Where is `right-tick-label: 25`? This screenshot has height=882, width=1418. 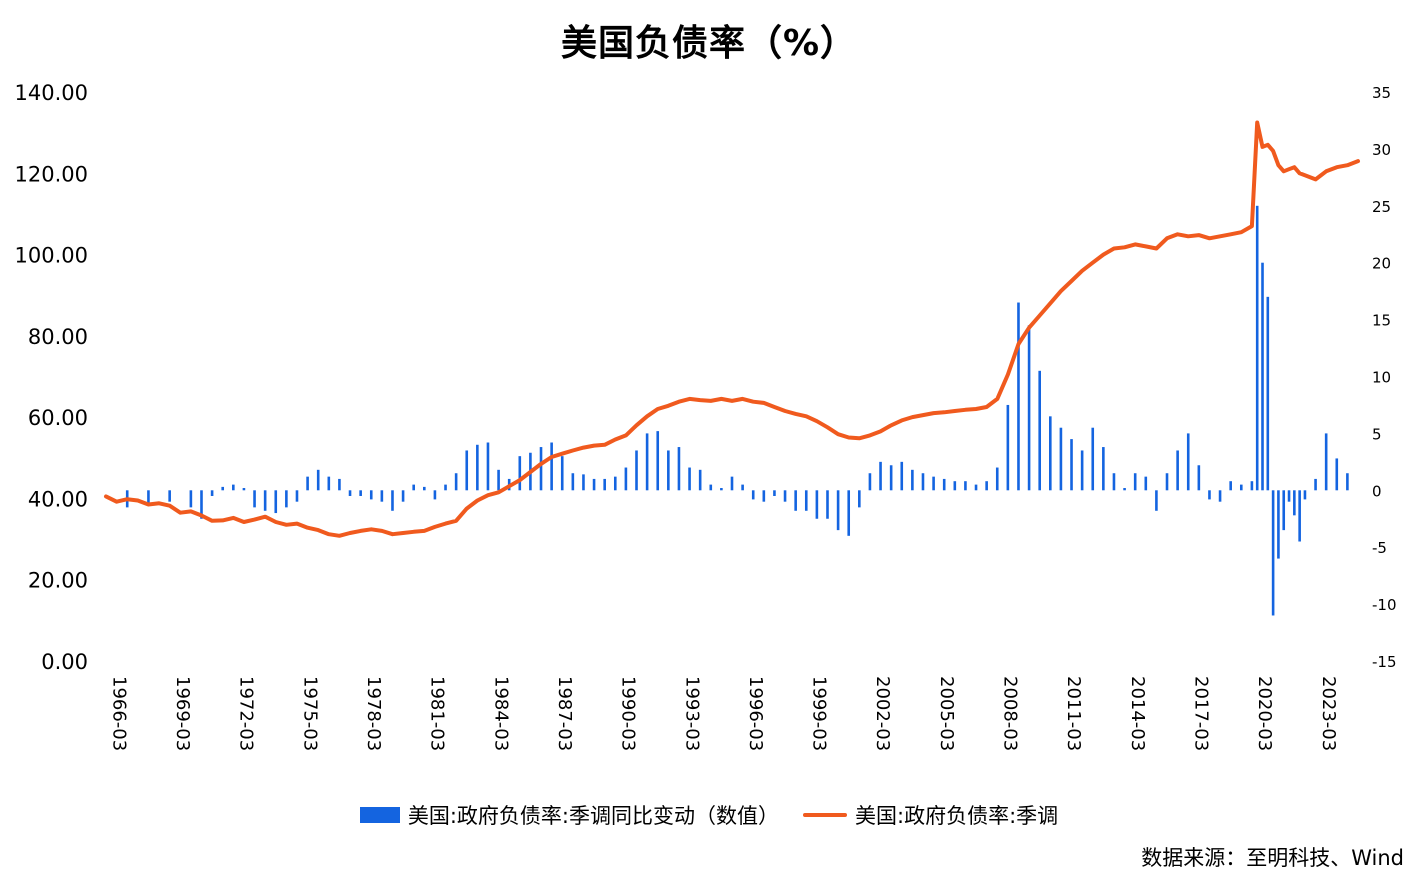 right-tick-label: 25 is located at coordinates (1381, 207).